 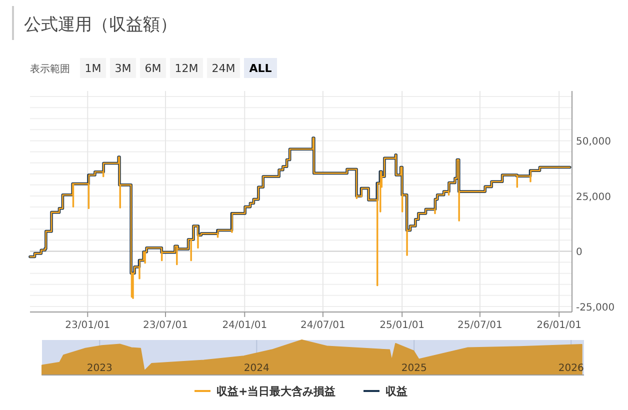 I want to click on y-tick-label: -25,000, so click(x=595, y=308).